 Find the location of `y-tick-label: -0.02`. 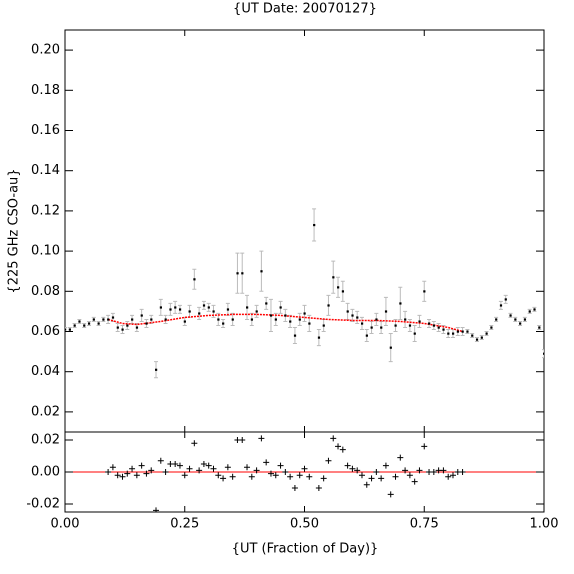

y-tick-label: -0.02 is located at coordinates (43, 504).